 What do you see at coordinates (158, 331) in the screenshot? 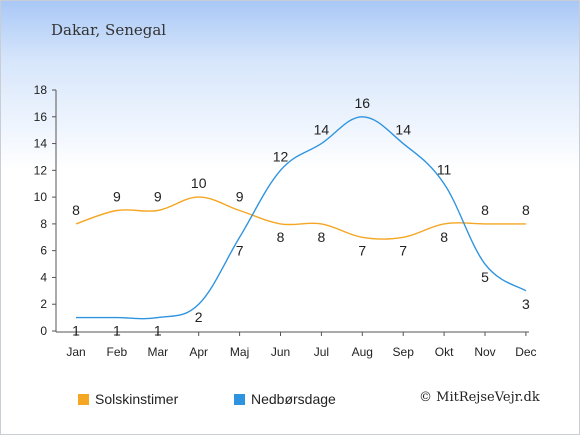
I see `data-label-nedborsdage-mar: 1` at bounding box center [158, 331].